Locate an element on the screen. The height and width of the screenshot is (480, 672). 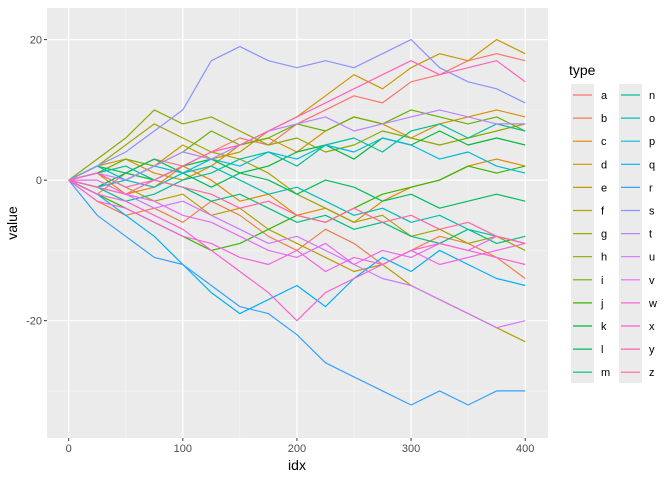
legend-label-z: z is located at coordinates (652, 373).